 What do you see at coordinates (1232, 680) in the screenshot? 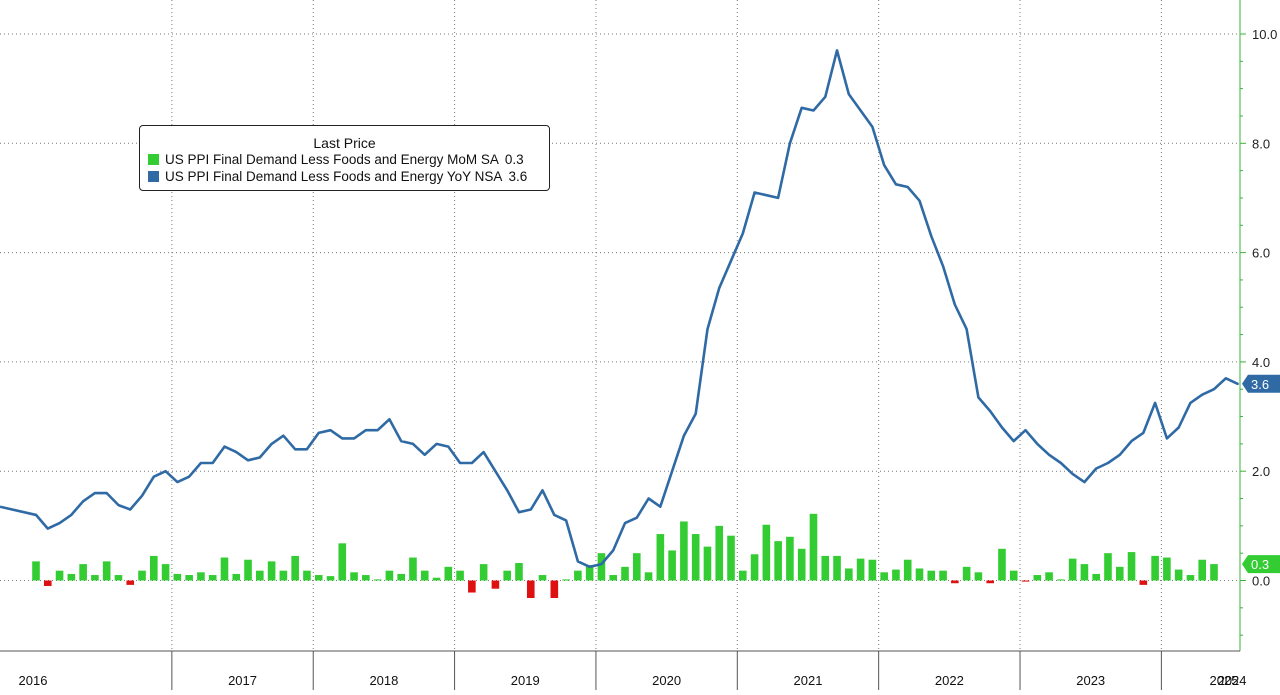
I see `x-tick-label: 2024` at bounding box center [1232, 680].